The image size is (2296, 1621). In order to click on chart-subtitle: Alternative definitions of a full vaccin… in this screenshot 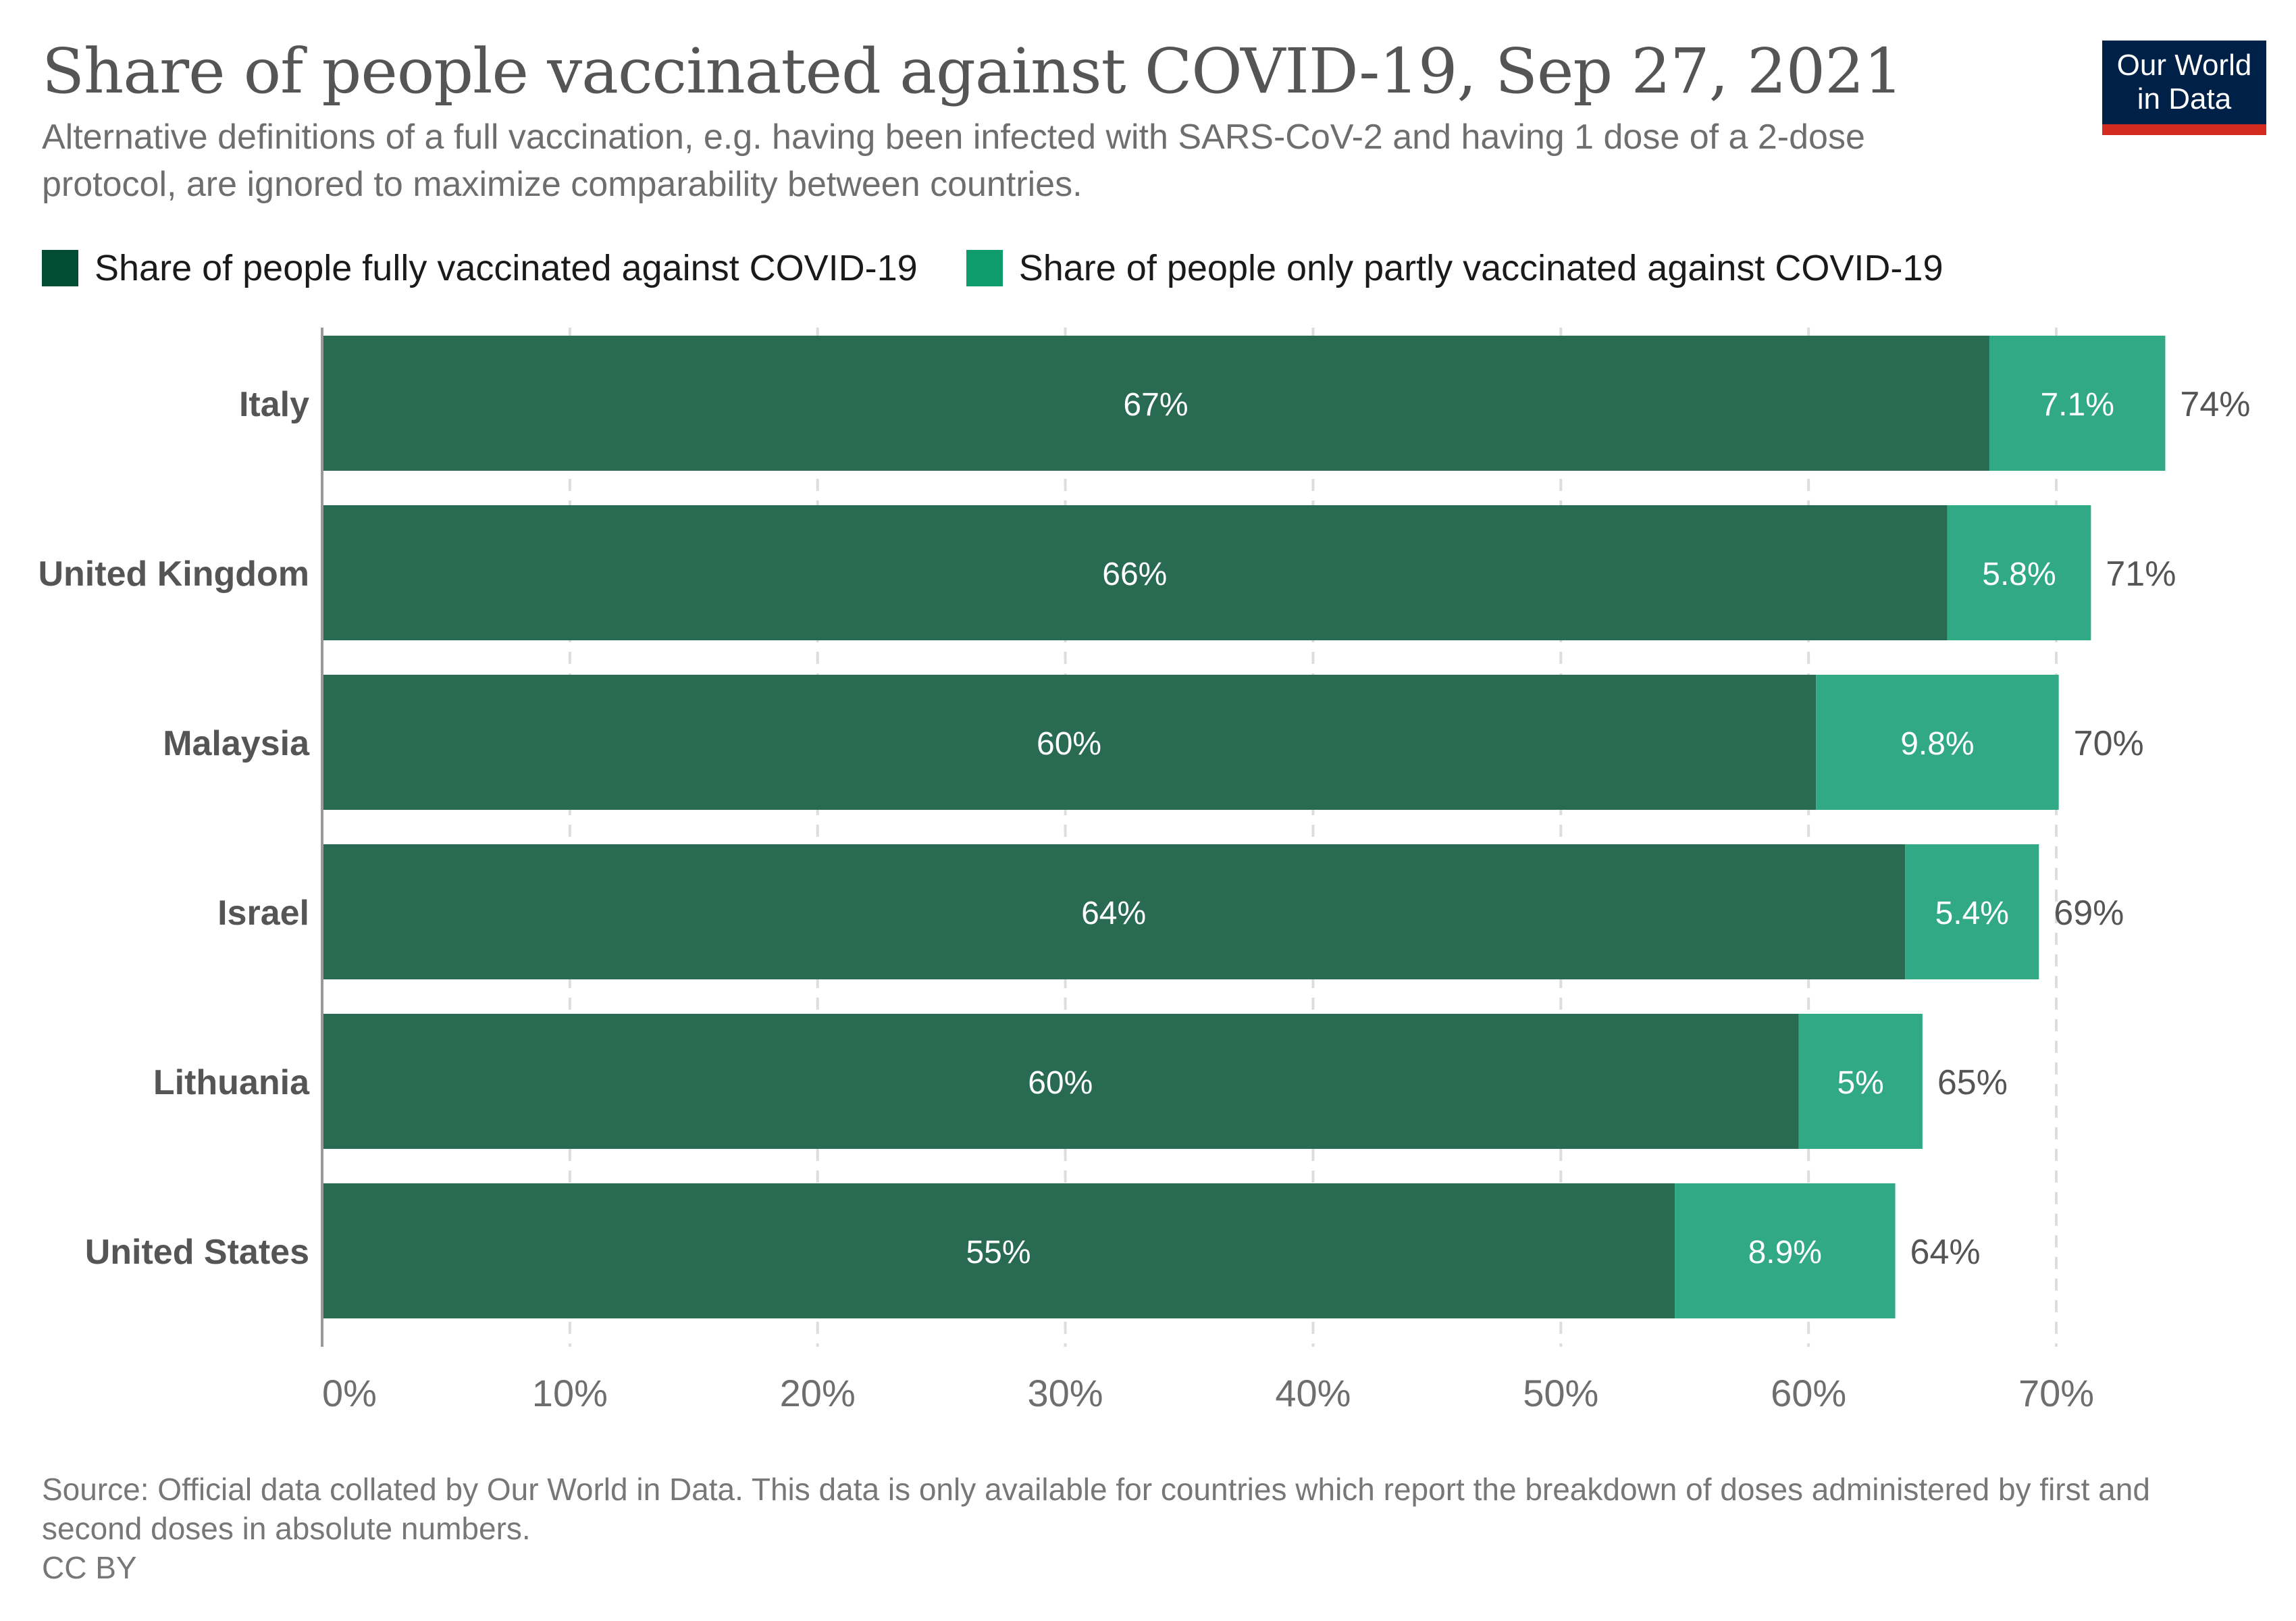, I will do `click(953, 161)`.